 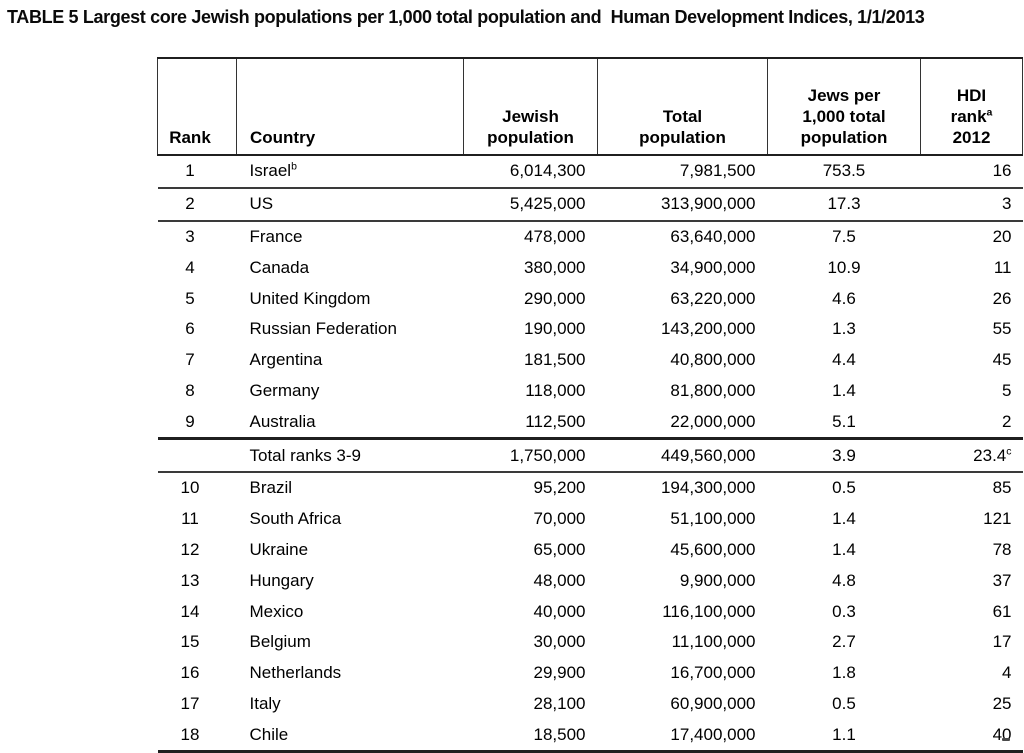 I want to click on cell-jewish-population: 65,000, so click(x=531, y=550).